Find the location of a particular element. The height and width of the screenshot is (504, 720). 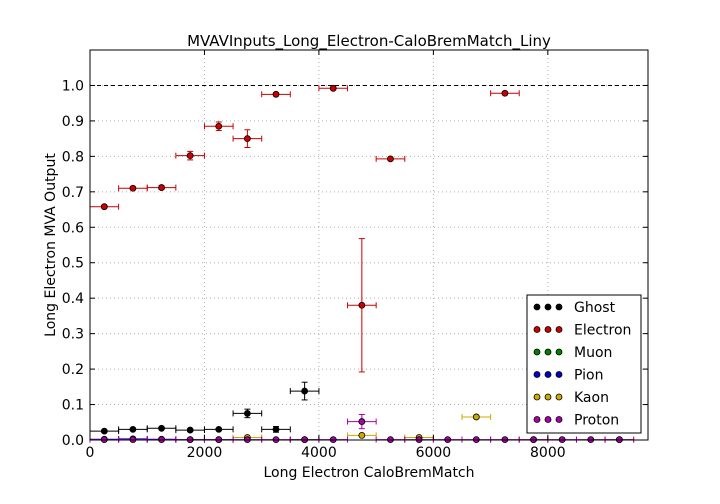

legend-entry-proton: Proton is located at coordinates (576, 421).